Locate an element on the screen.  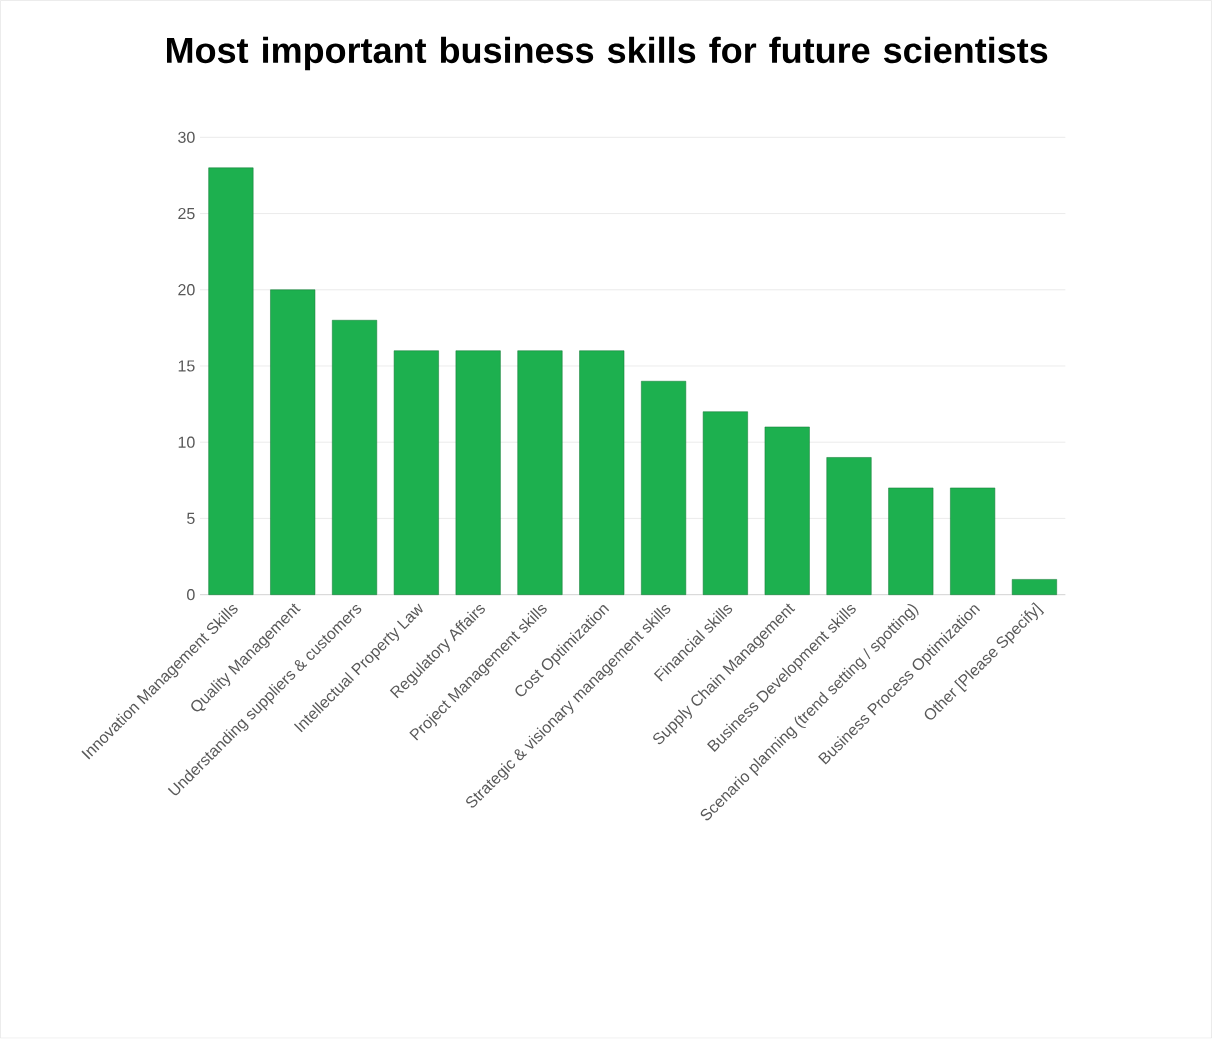
y-tick-label: 20 is located at coordinates (186, 290).